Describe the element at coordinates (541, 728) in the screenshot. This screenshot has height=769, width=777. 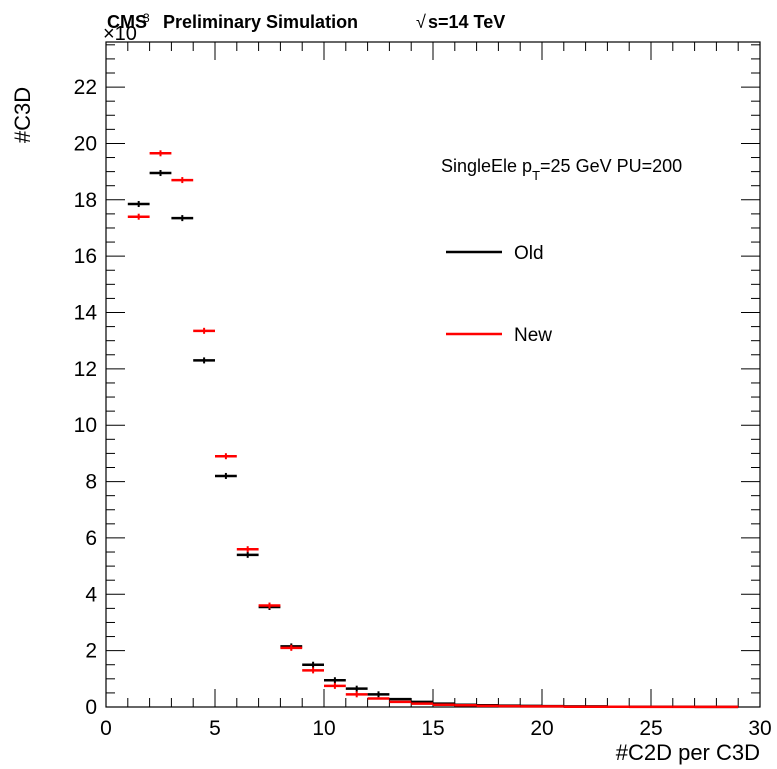
I see `x-tick-label: 20` at that location.